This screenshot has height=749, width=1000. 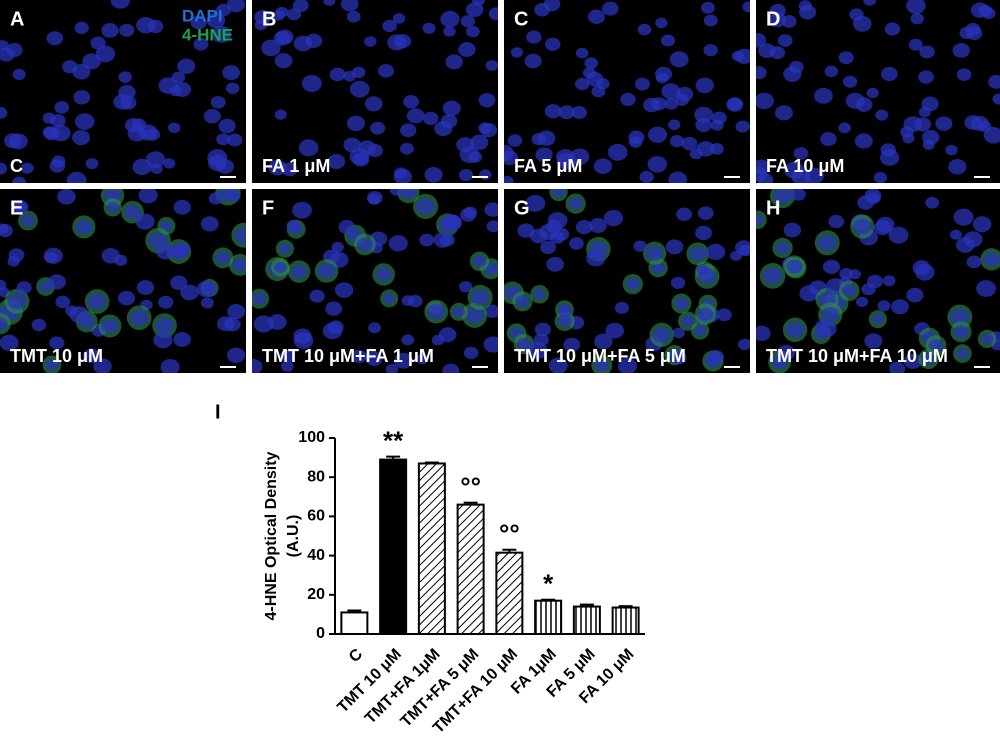 What do you see at coordinates (268, 208) in the screenshot?
I see `panel-letter: F` at bounding box center [268, 208].